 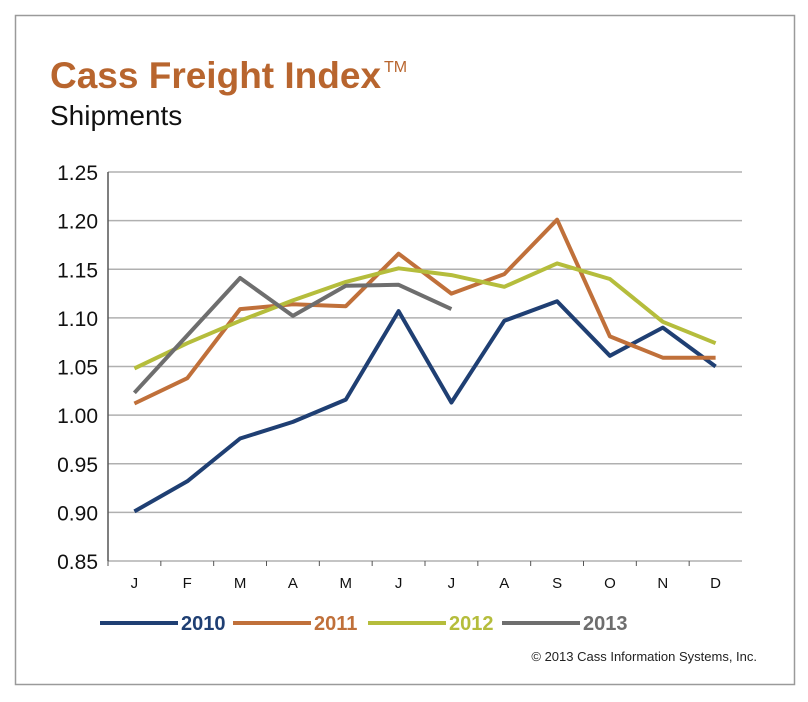 I want to click on x-tick-label: F, so click(x=187, y=583).